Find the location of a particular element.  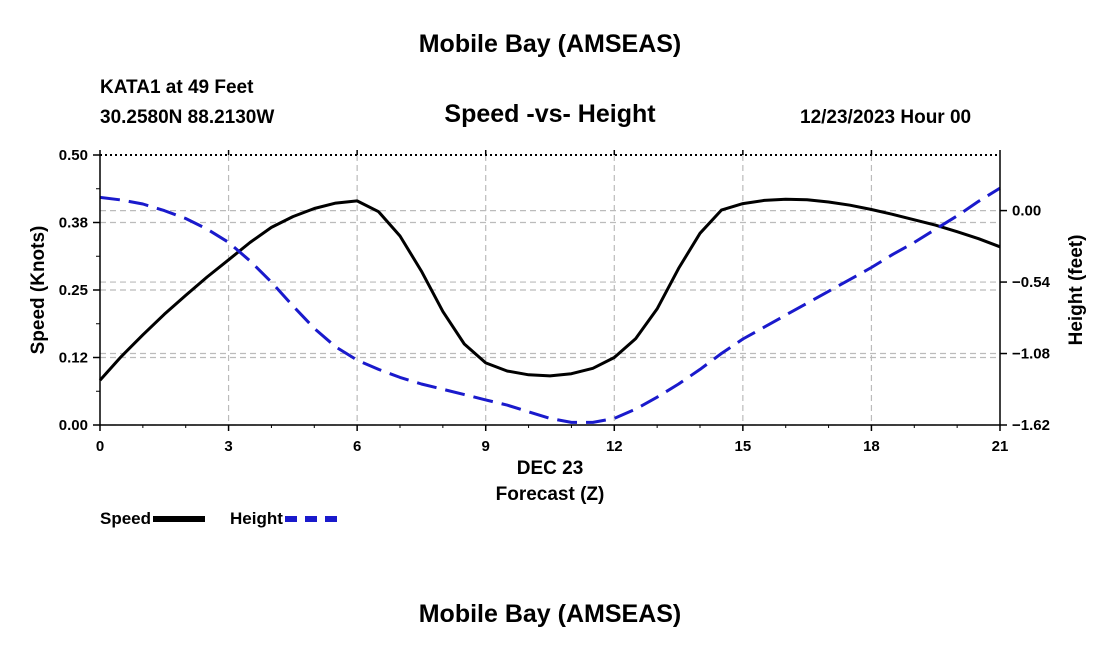

x-axis-title: Forecast (Z) is located at coordinates (550, 494).